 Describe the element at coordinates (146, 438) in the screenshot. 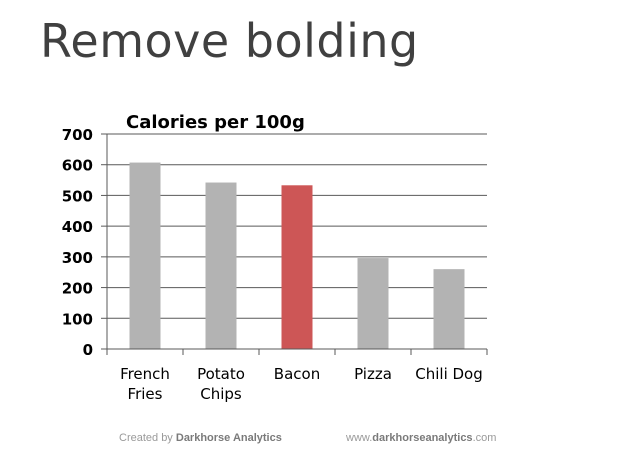

I see `footer-credit-prefix: Created by` at that location.